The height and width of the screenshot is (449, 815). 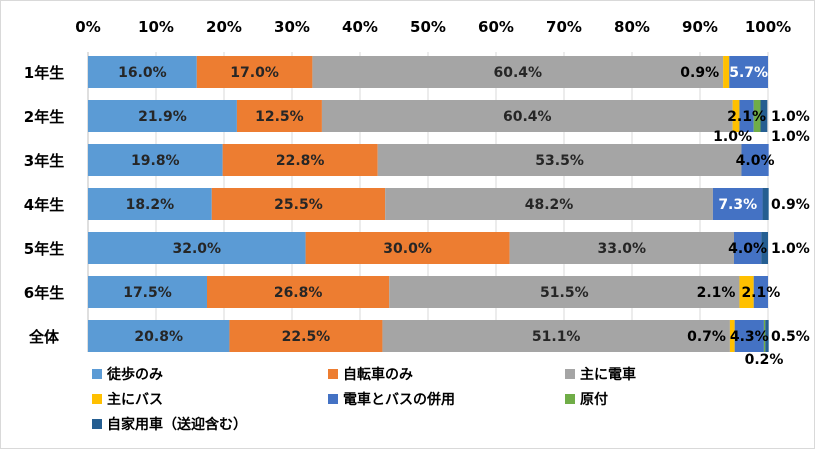 I want to click on data-label: 5.7%, so click(x=748, y=73).